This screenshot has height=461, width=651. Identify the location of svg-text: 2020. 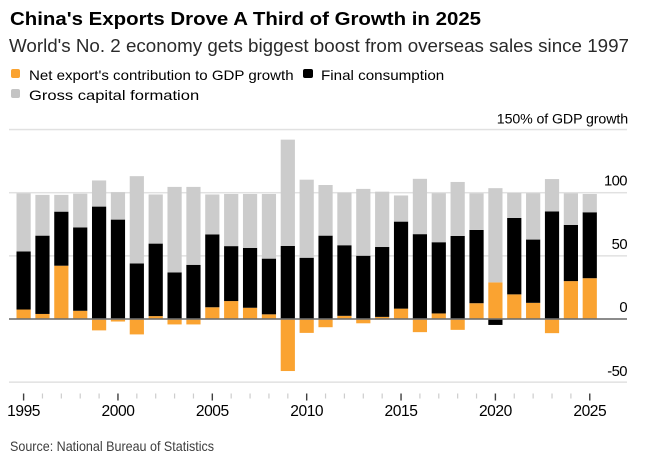
(496, 411).